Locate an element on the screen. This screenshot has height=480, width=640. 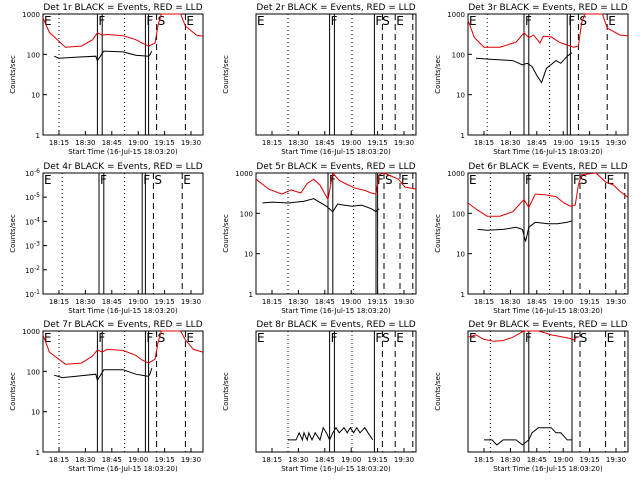
y-tick-label: 10⁻² is located at coordinates (32, 270).